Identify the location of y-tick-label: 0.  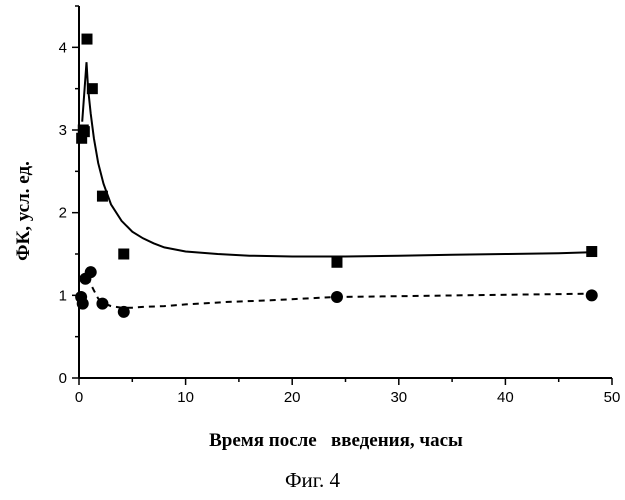
(63, 378).